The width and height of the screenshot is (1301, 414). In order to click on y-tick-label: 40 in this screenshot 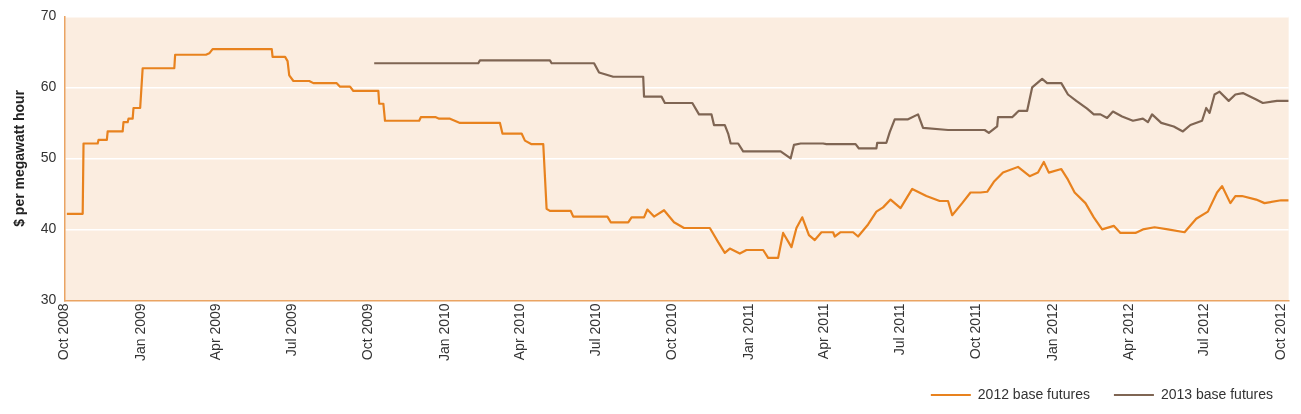, I will do `click(48, 228)`.